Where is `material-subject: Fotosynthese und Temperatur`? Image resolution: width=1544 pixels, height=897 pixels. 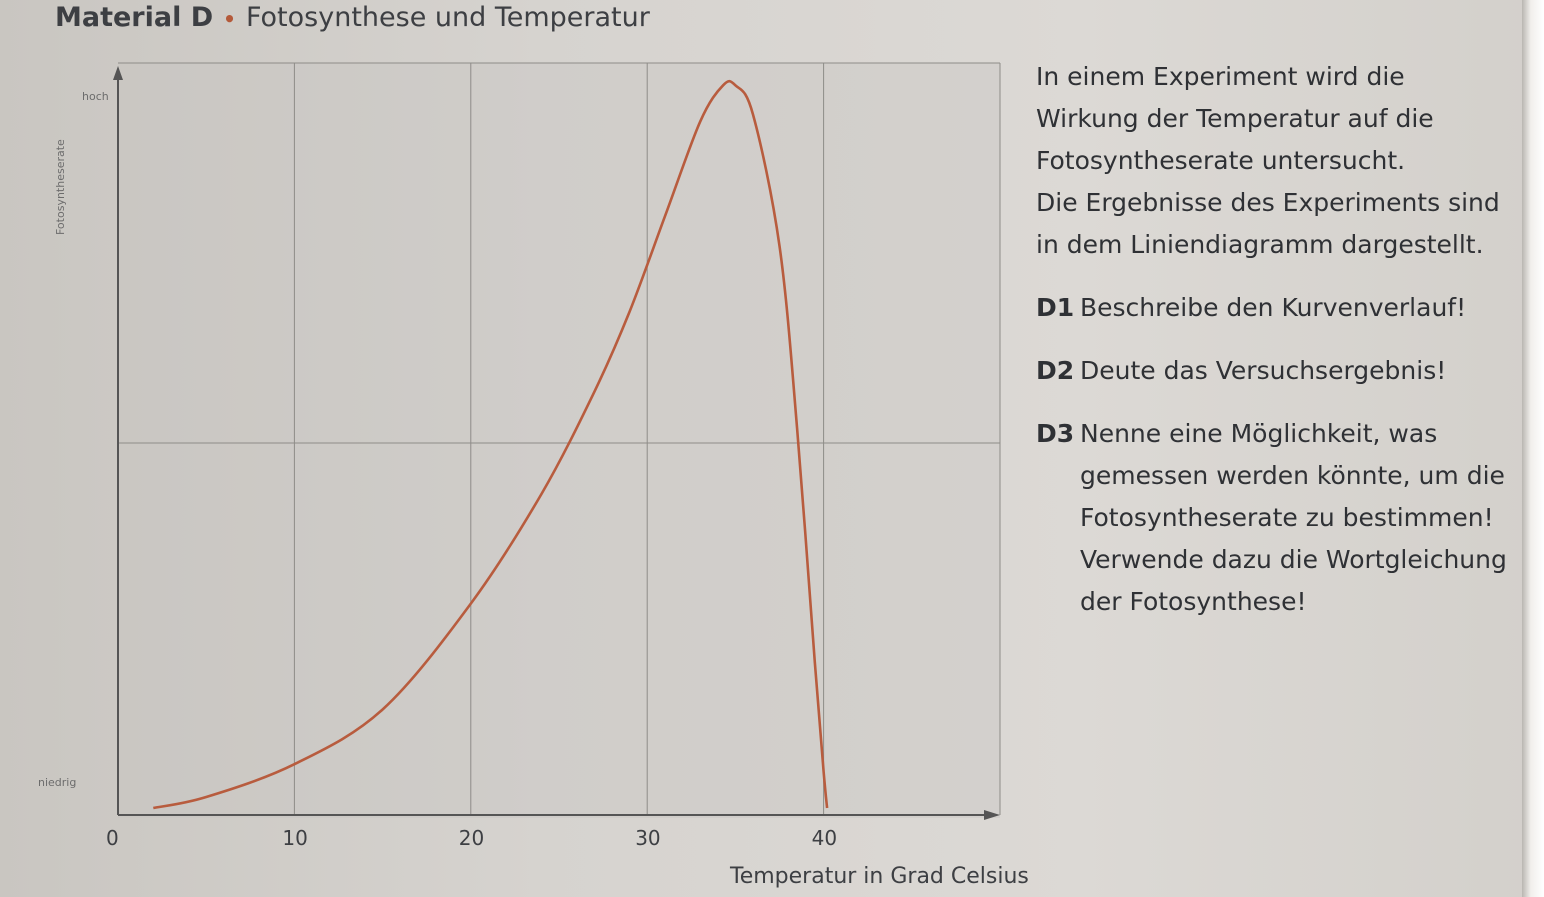 material-subject: Fotosynthese und Temperatur is located at coordinates (447, 17).